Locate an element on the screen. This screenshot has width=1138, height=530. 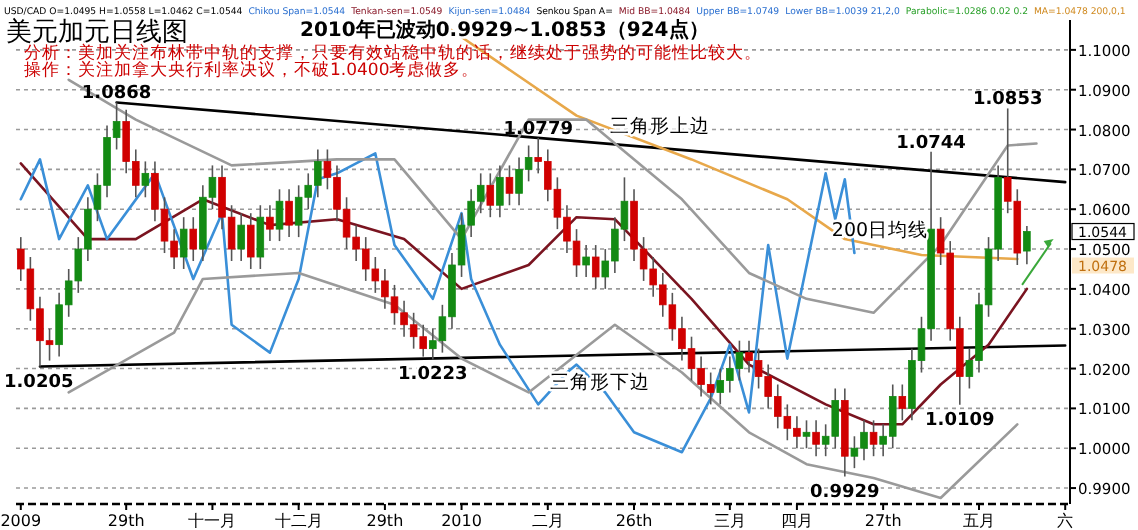
annotation: 1.0853 is located at coordinates (1007, 100).